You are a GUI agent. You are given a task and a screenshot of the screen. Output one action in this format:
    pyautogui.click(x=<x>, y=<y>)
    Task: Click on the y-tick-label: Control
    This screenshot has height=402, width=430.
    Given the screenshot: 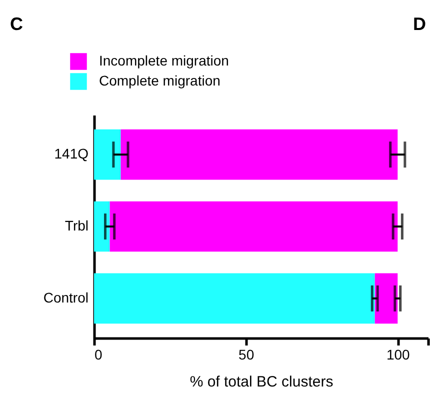 What is the action you would take?
    pyautogui.click(x=65, y=297)
    